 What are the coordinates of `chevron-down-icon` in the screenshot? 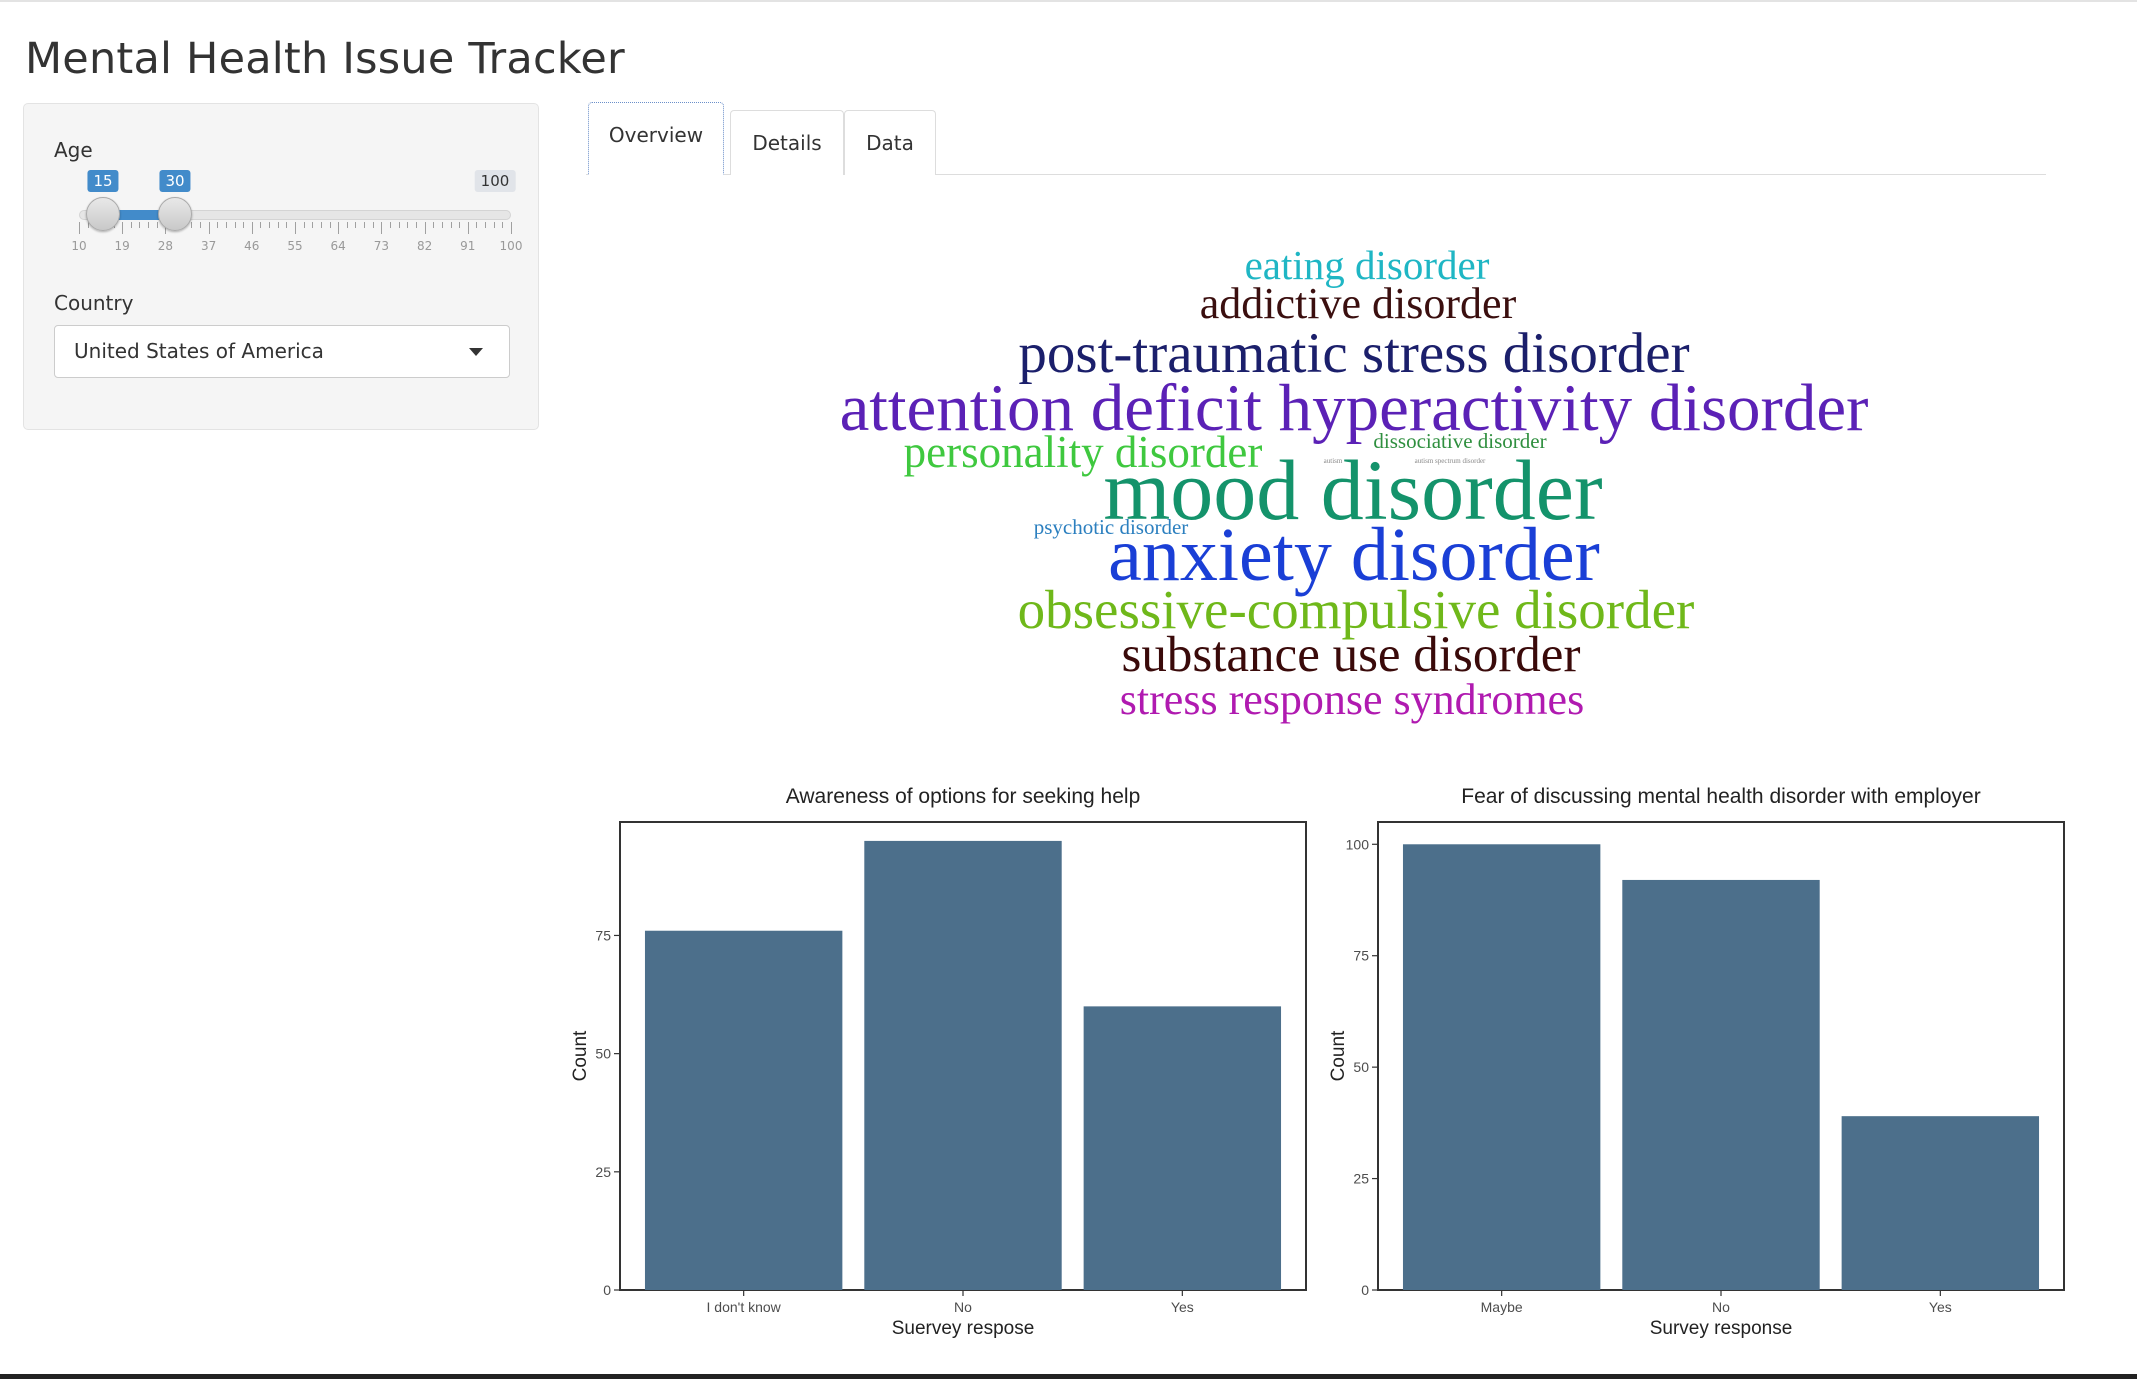 It's located at (476, 352).